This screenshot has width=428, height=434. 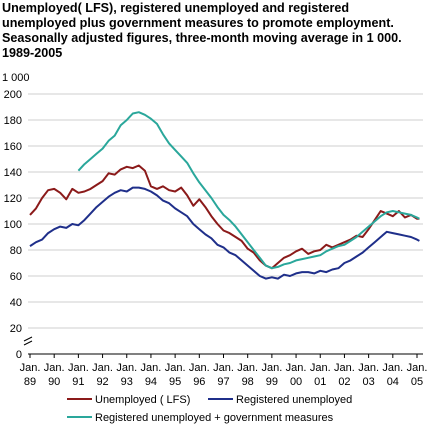 I want to click on legend-label-2: Registered unemployed, so click(x=294, y=400).